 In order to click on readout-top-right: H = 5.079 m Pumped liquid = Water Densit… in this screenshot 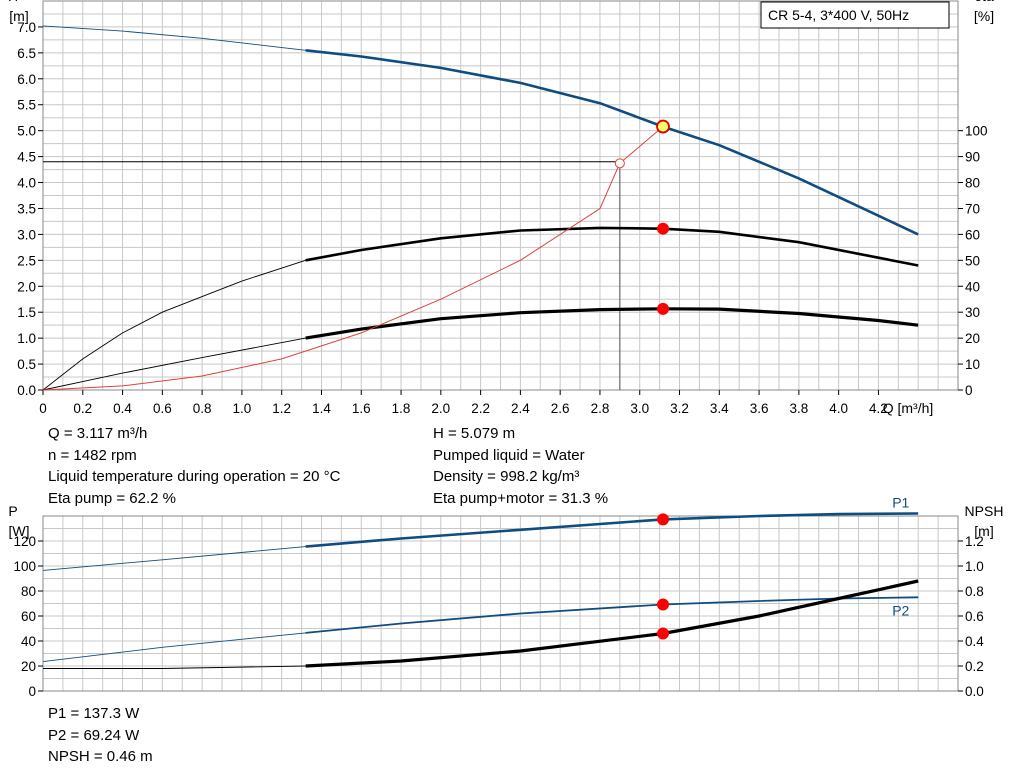, I will do `click(520, 466)`.